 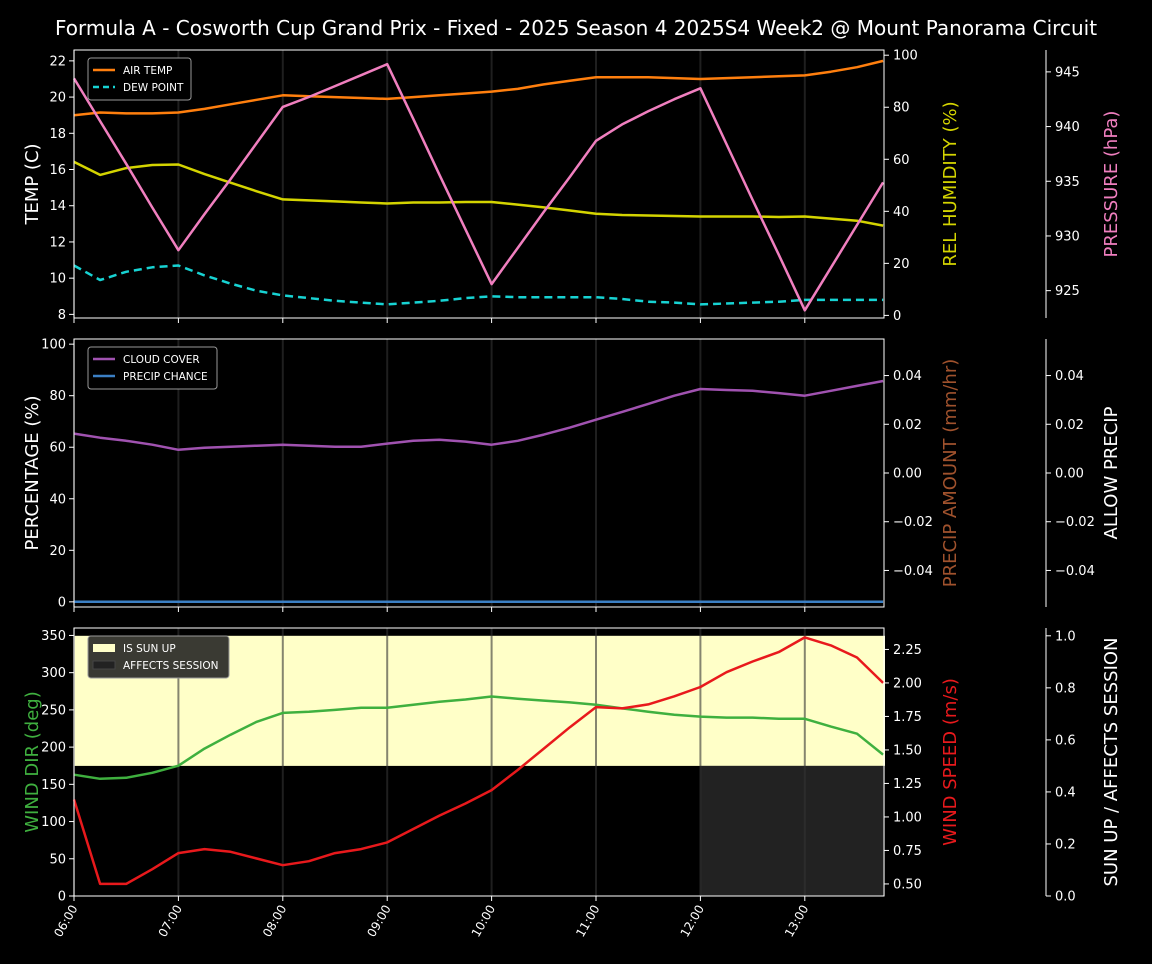 What do you see at coordinates (1065, 897) in the screenshot?
I see `y-tick-label: 0.0` at bounding box center [1065, 897].